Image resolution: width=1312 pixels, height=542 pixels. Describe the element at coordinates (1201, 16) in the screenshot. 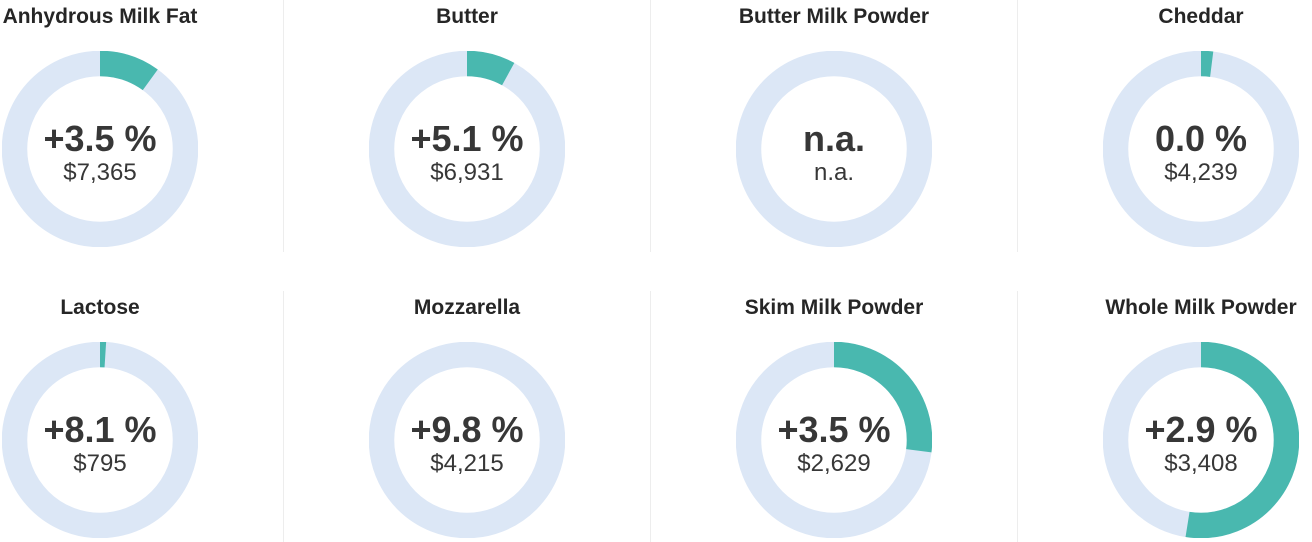

I see `gauge-title: Cheddar` at that location.